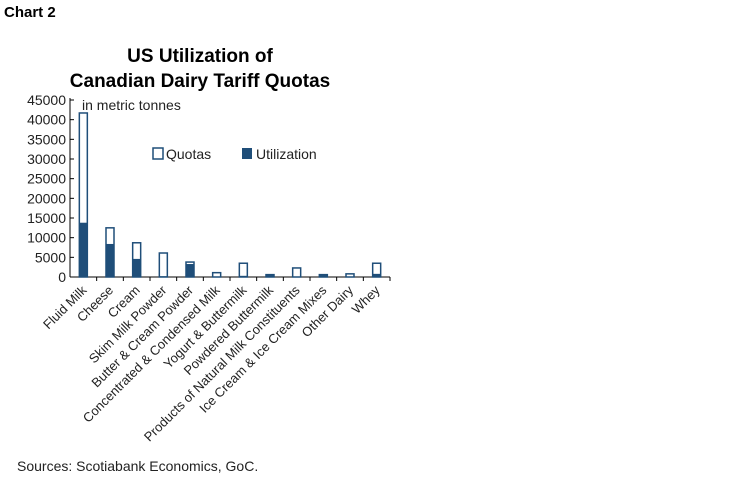  I want to click on y-tick-label: 25000, so click(46, 179).